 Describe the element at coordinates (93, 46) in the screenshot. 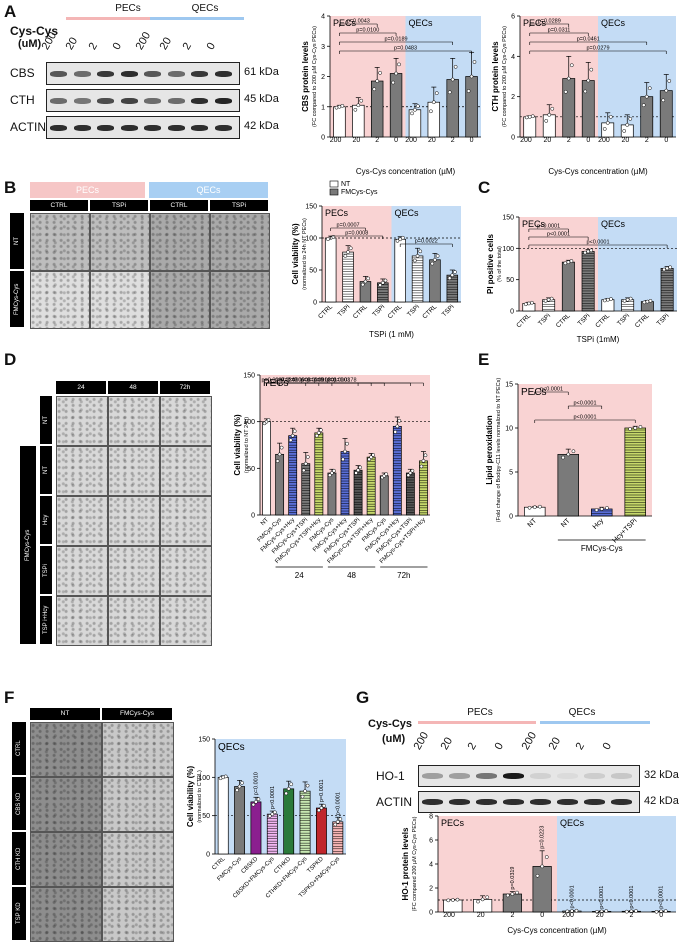

I see `lane-label: 2` at that location.